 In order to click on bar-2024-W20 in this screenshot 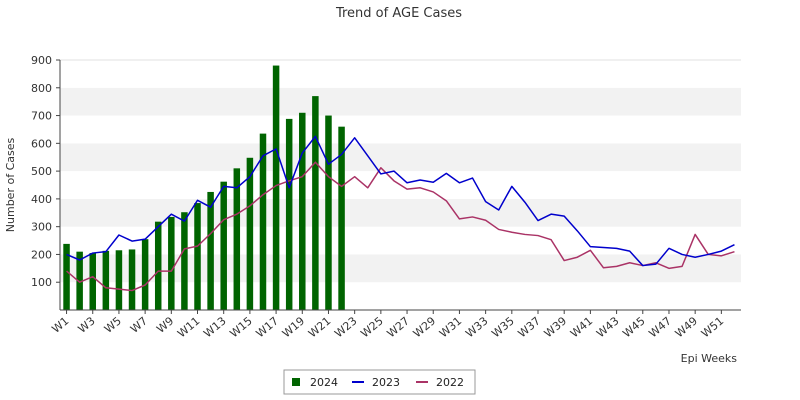, I will do `click(315, 203)`.